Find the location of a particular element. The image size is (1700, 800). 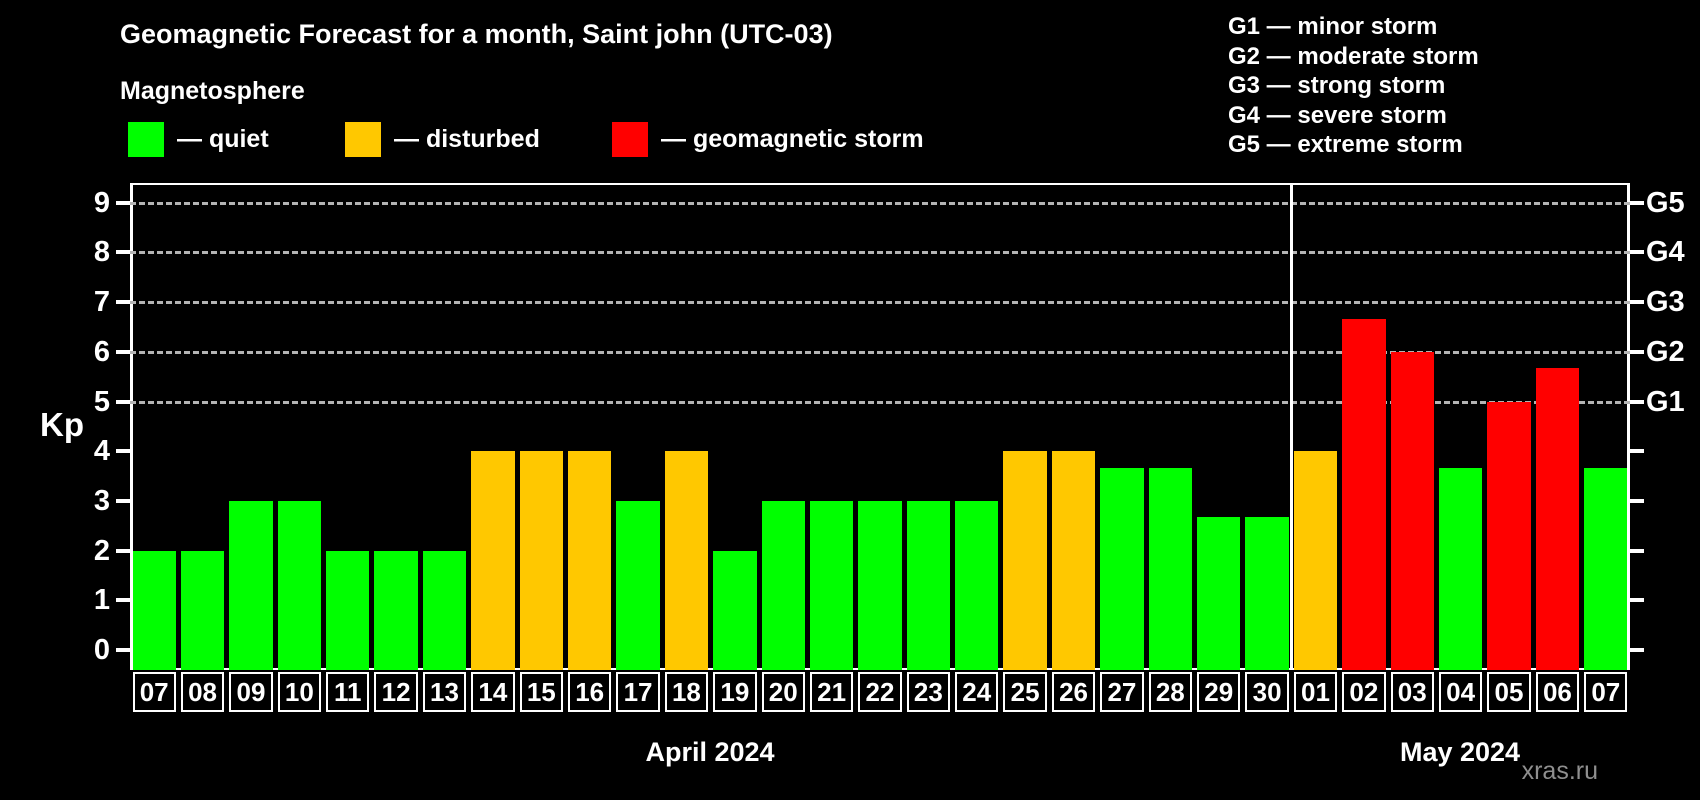

month-label-april: April 2024 is located at coordinates (710, 752).